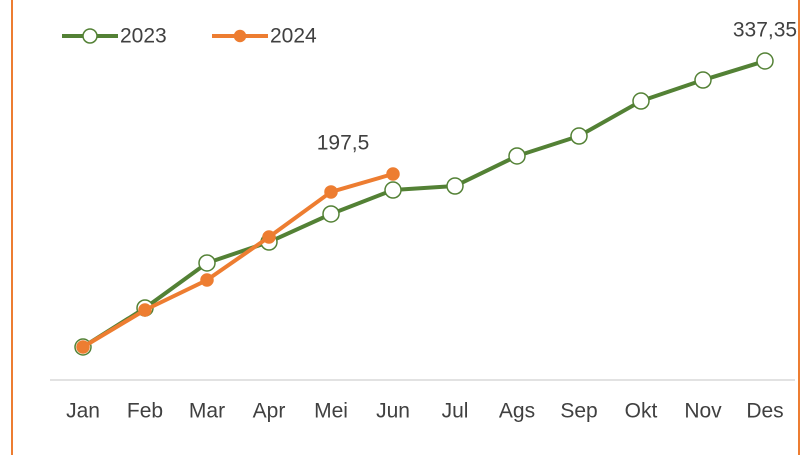 This screenshot has width=806, height=455. I want to click on x-tick-label: Feb, so click(145, 411).